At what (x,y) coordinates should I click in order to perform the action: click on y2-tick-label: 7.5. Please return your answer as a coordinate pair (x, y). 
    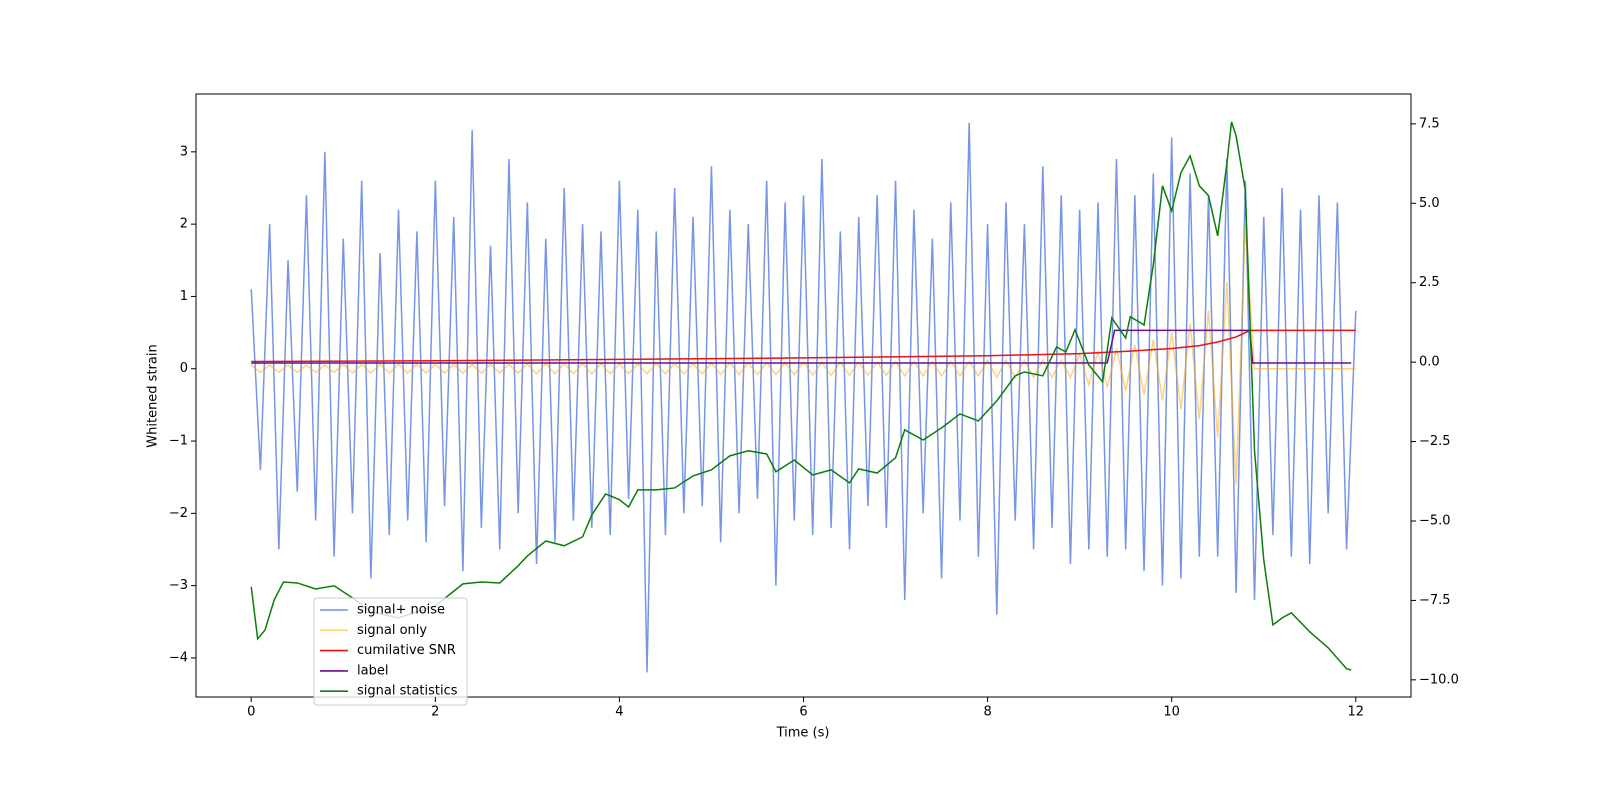
    Looking at the image, I should click on (1429, 123).